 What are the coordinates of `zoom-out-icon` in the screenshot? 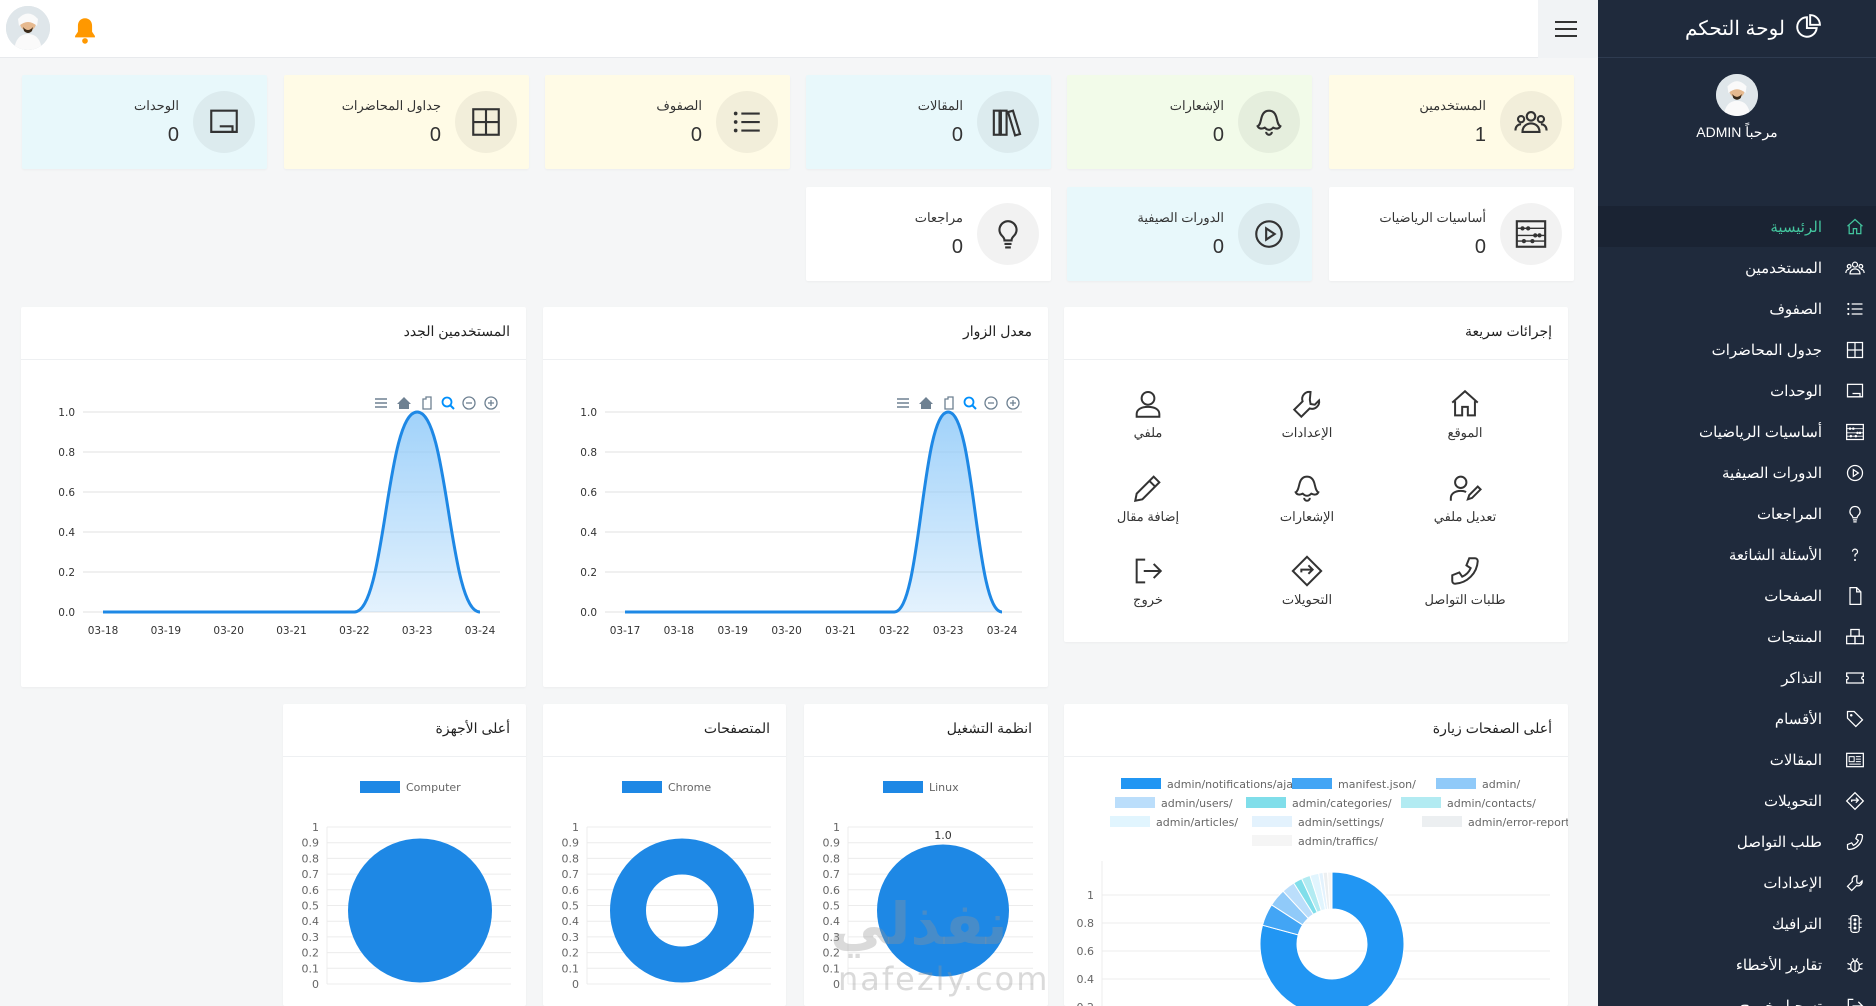 It's located at (991, 403).